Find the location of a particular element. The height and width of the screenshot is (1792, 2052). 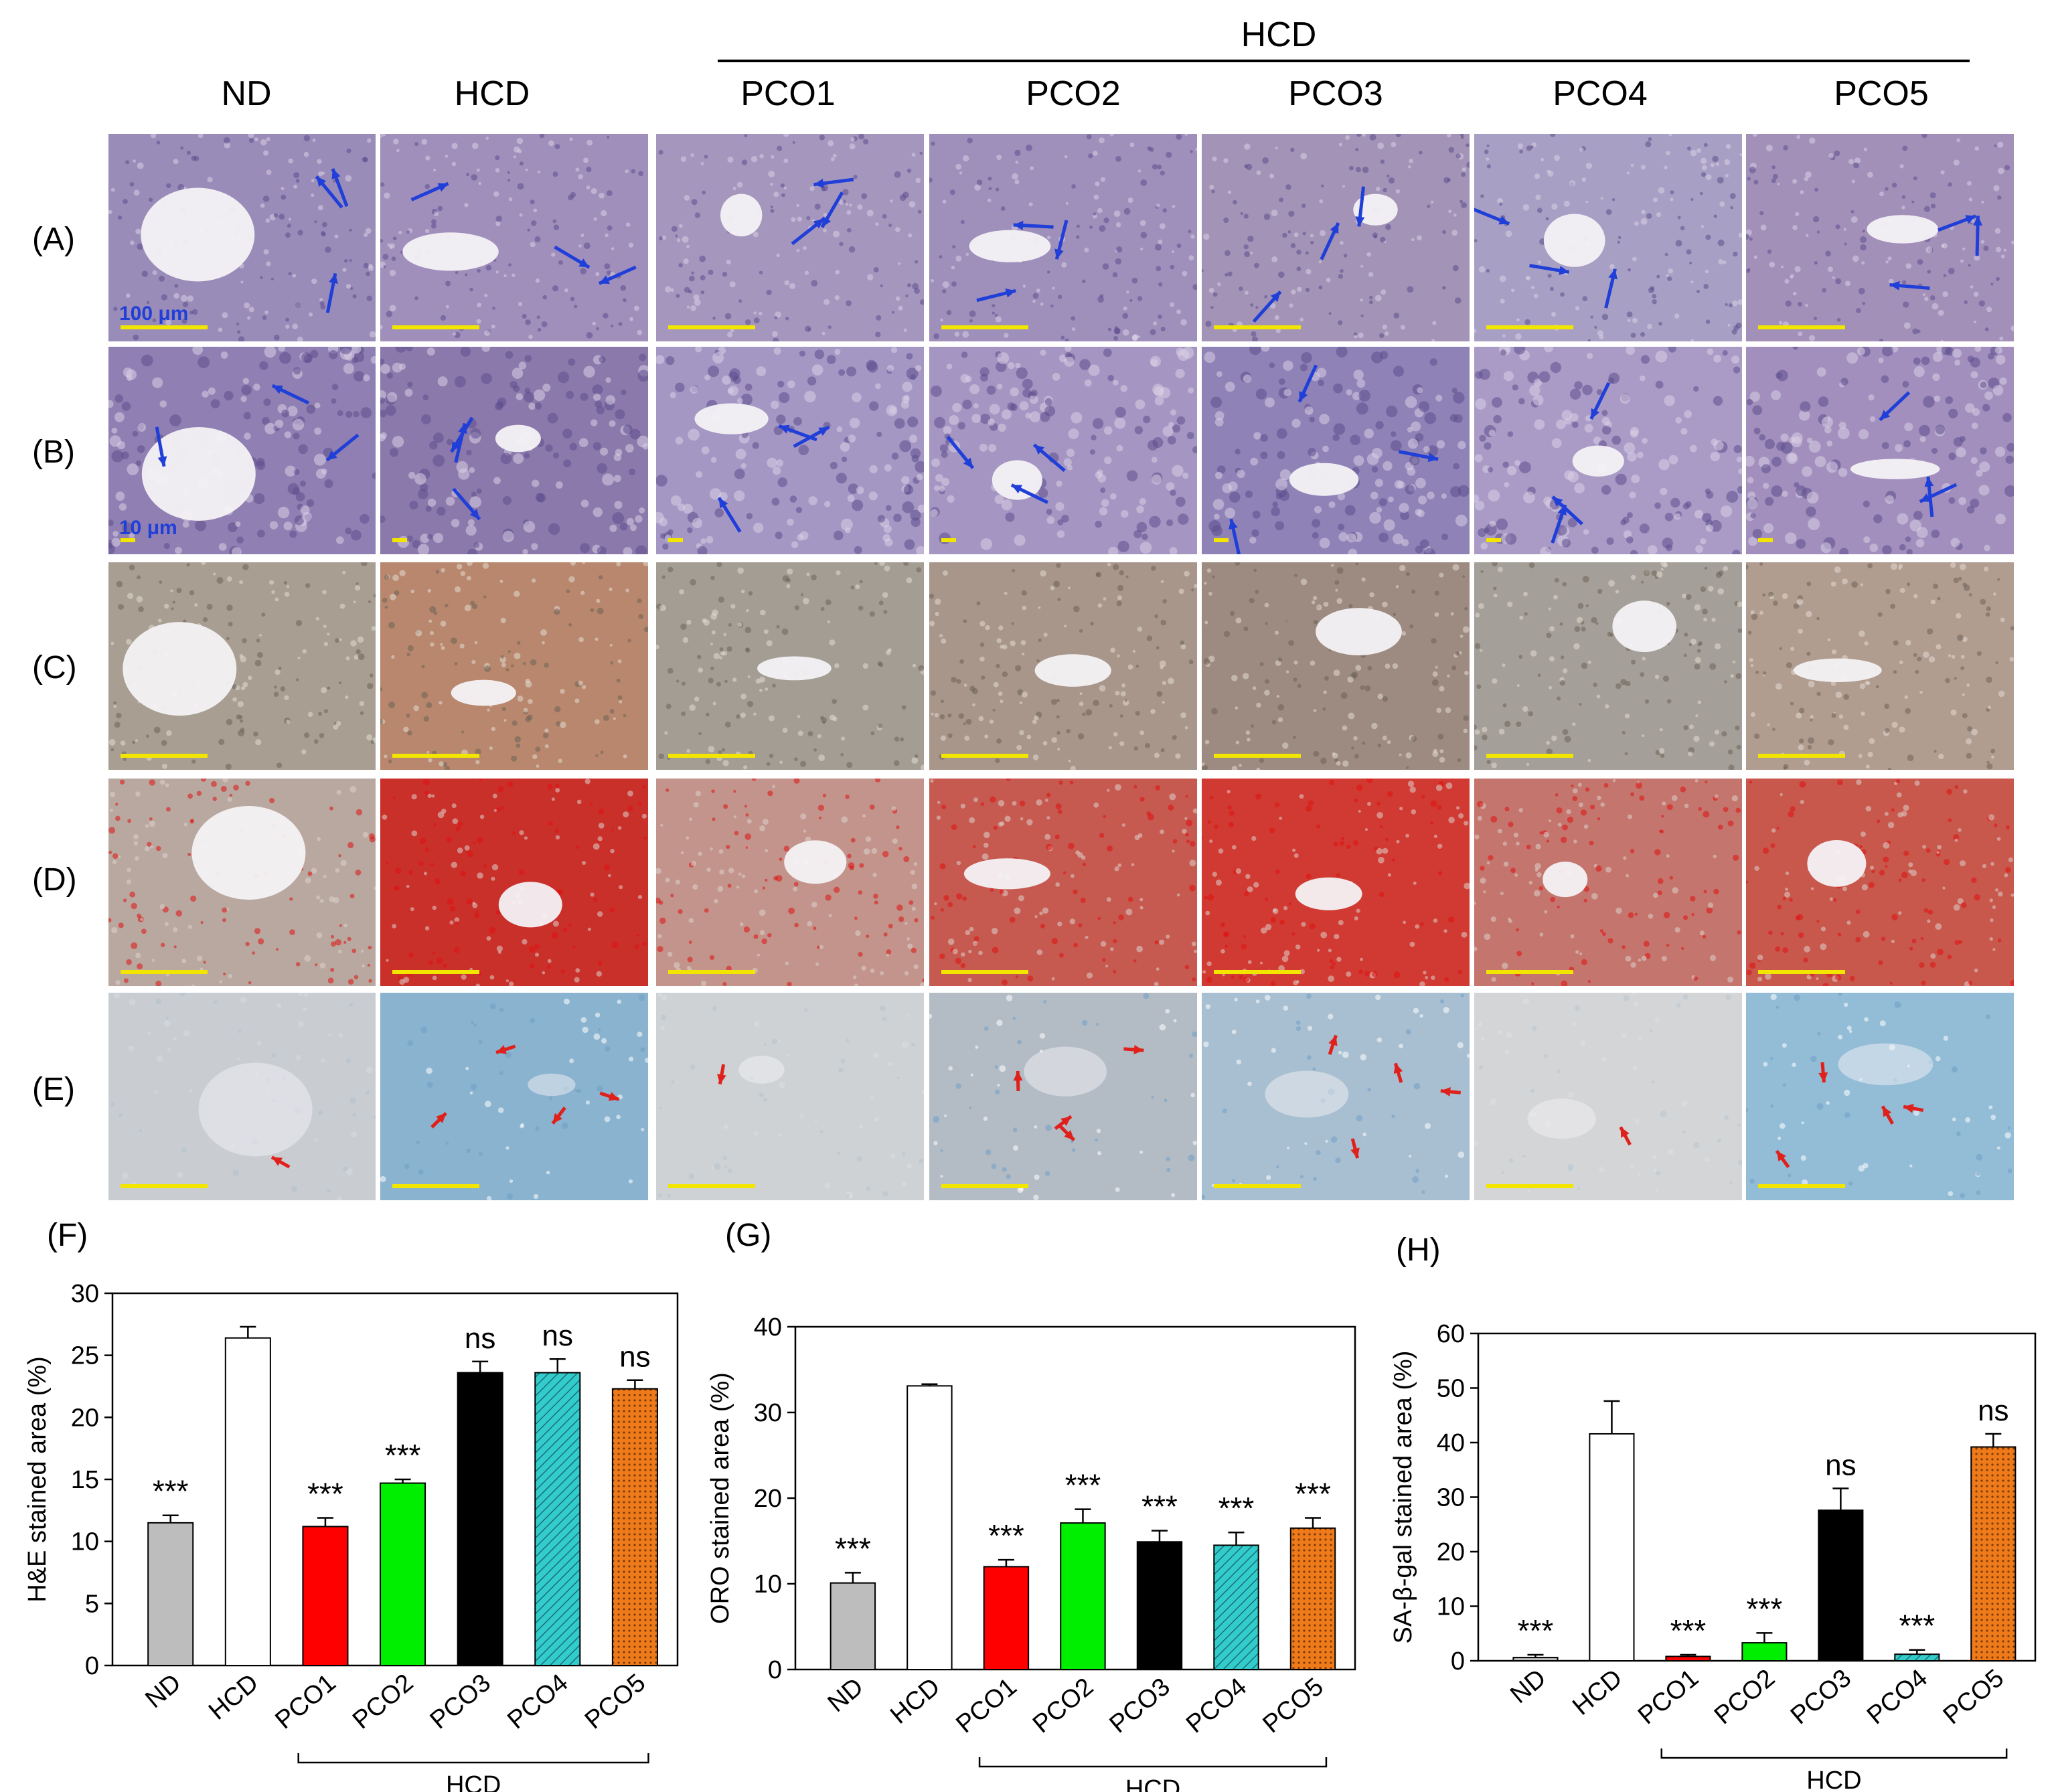

micrograph-c-pco3 is located at coordinates (1336, 666).